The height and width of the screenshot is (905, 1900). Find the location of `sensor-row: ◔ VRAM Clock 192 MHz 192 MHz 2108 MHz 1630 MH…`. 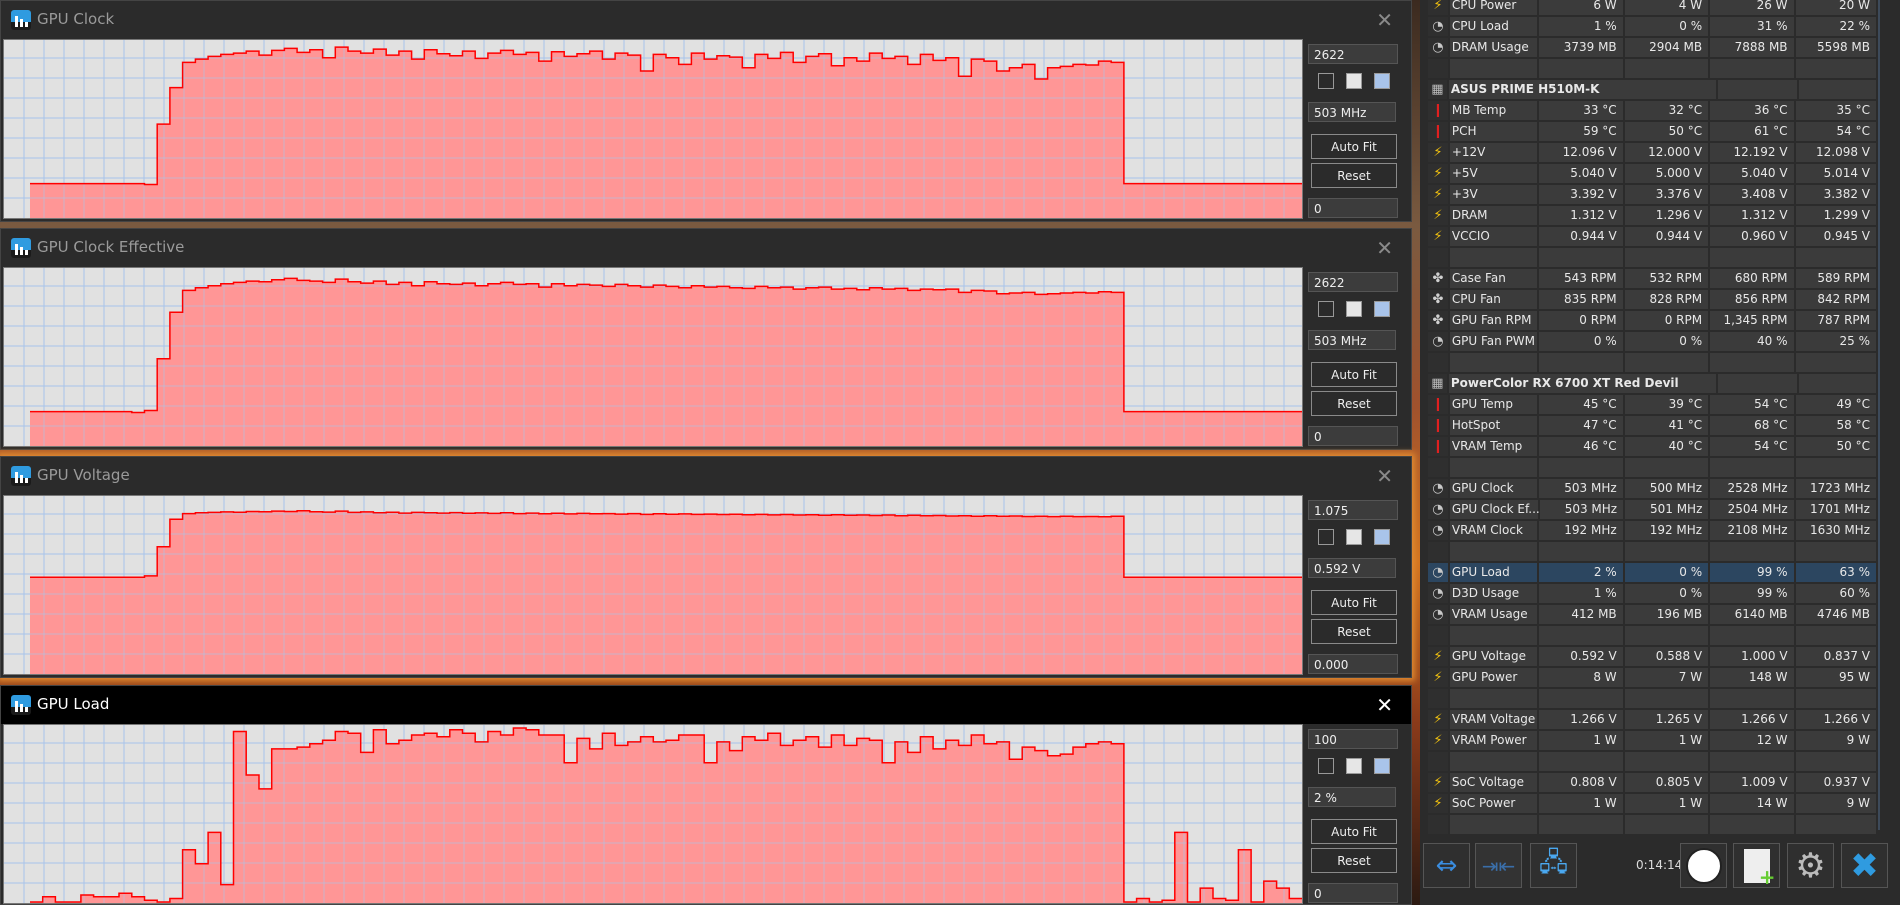

sensor-row: ◔ VRAM Clock 192 MHz 192 MHz 2108 MHz 1630 MH… is located at coordinates (1653, 531).